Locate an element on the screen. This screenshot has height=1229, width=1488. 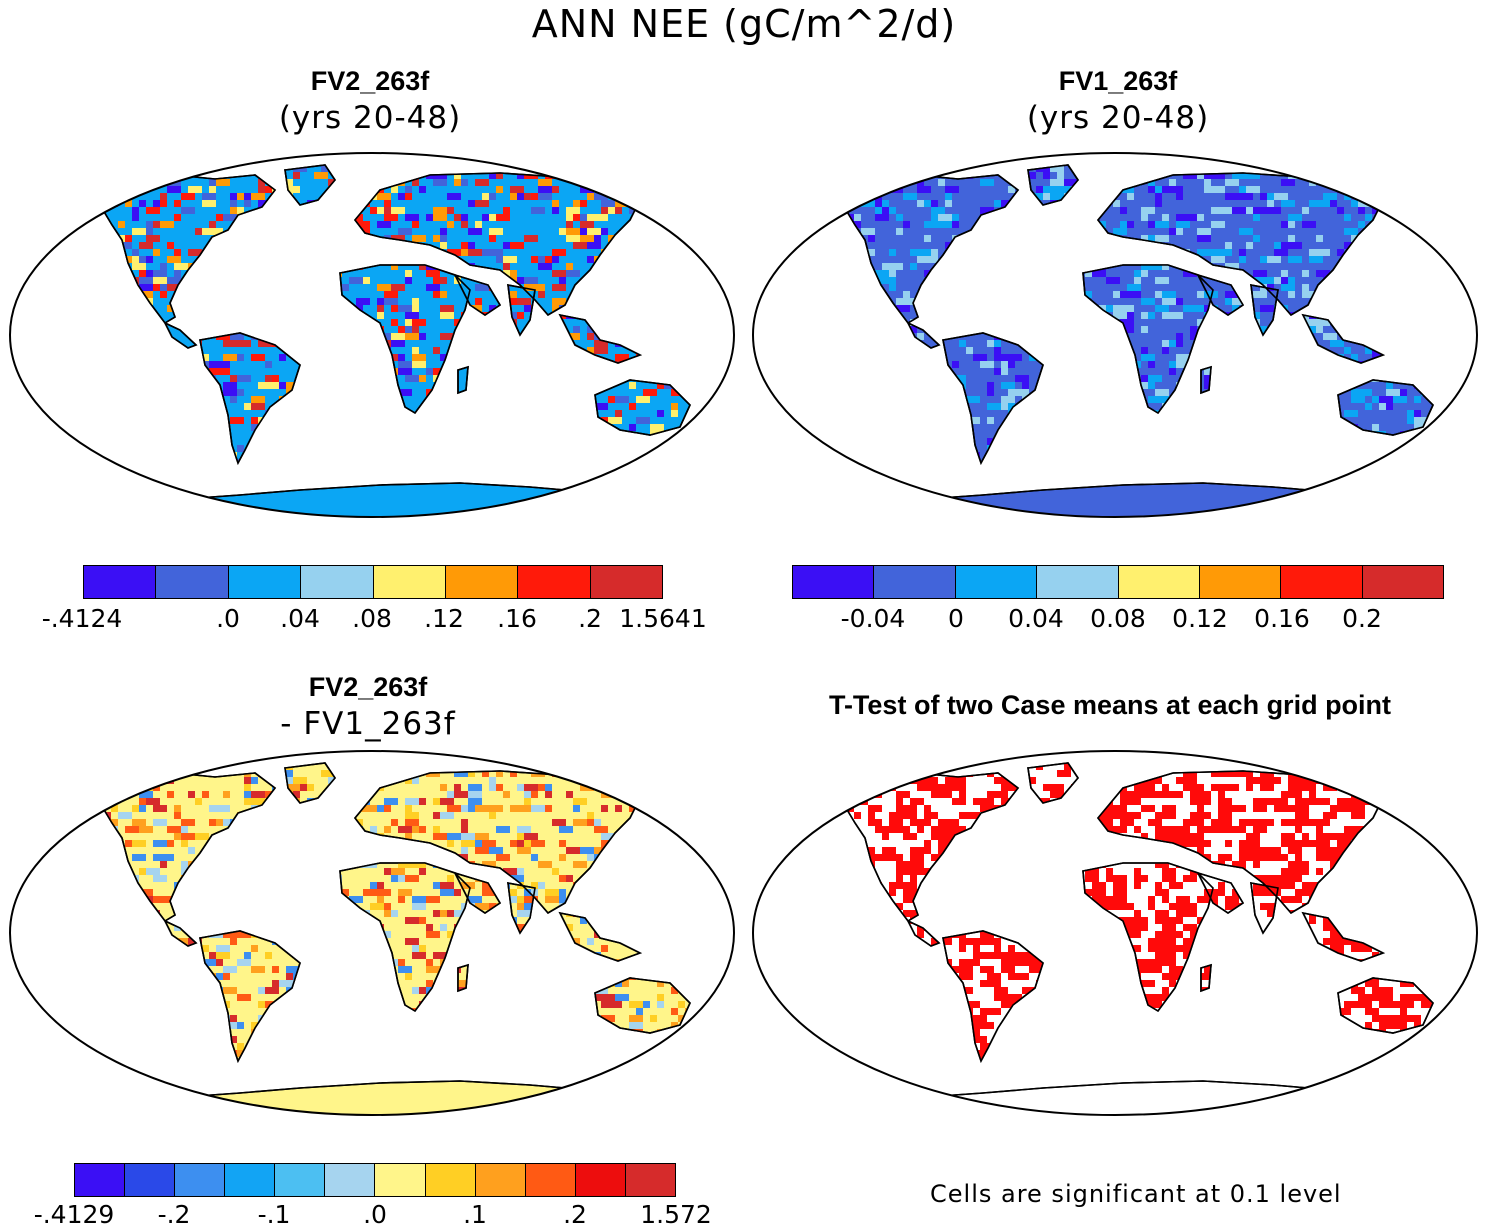
colorbar-tick-label: 0.16 is located at coordinates (1282, 618).